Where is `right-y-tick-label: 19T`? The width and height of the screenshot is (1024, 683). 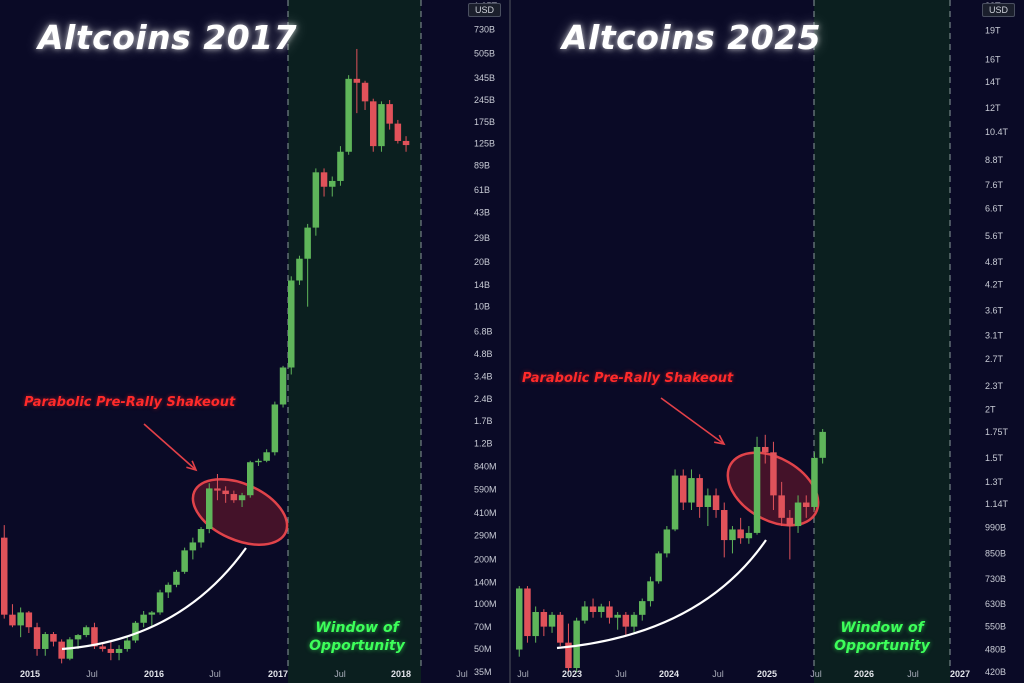
right-y-tick-label: 19T is located at coordinates (993, 31).